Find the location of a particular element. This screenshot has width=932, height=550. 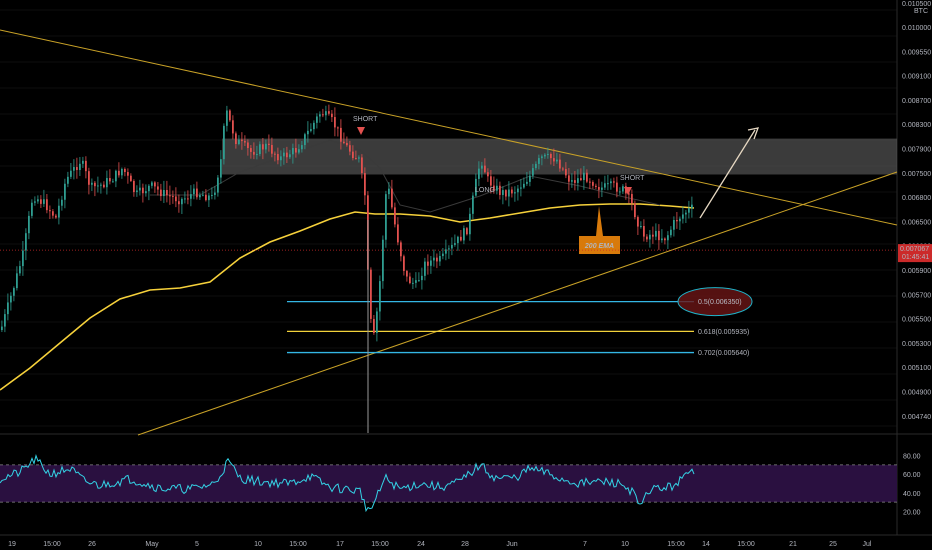

time-tick-label: 7 is located at coordinates (585, 544).